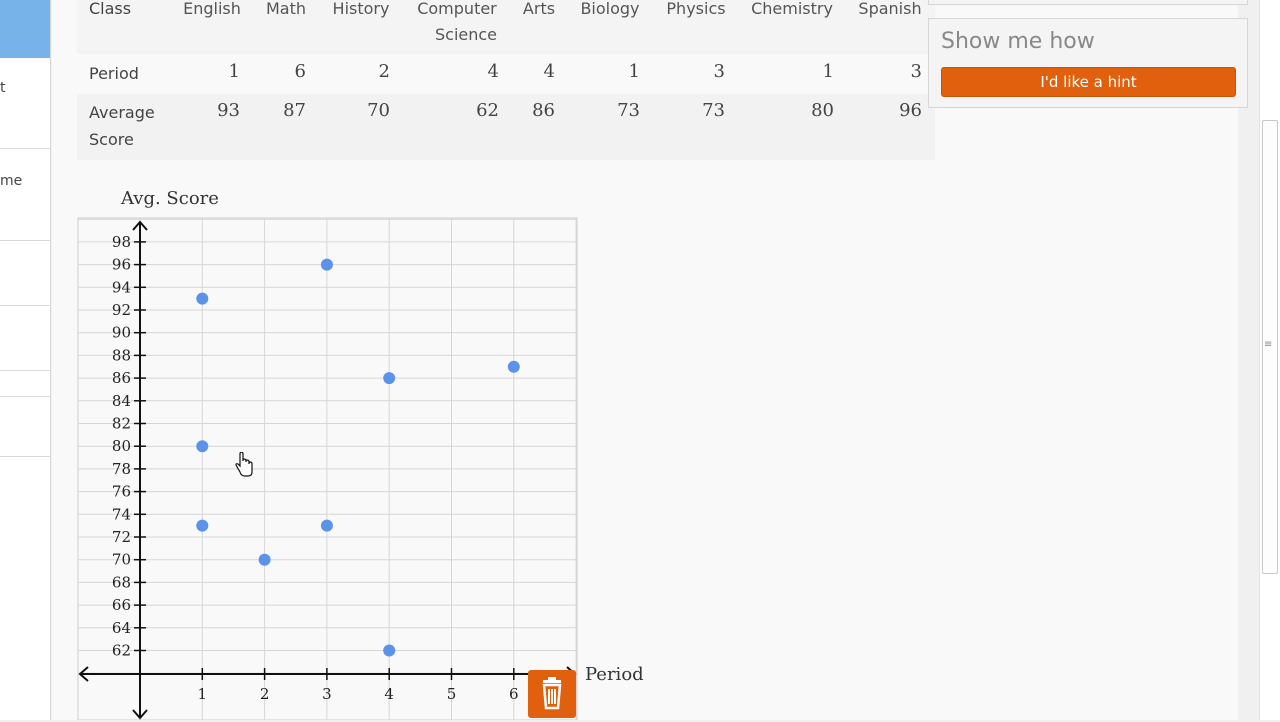 Image resolution: width=1280 pixels, height=722 pixels. I want to click on table-column-header: Spanish, so click(890, 9).